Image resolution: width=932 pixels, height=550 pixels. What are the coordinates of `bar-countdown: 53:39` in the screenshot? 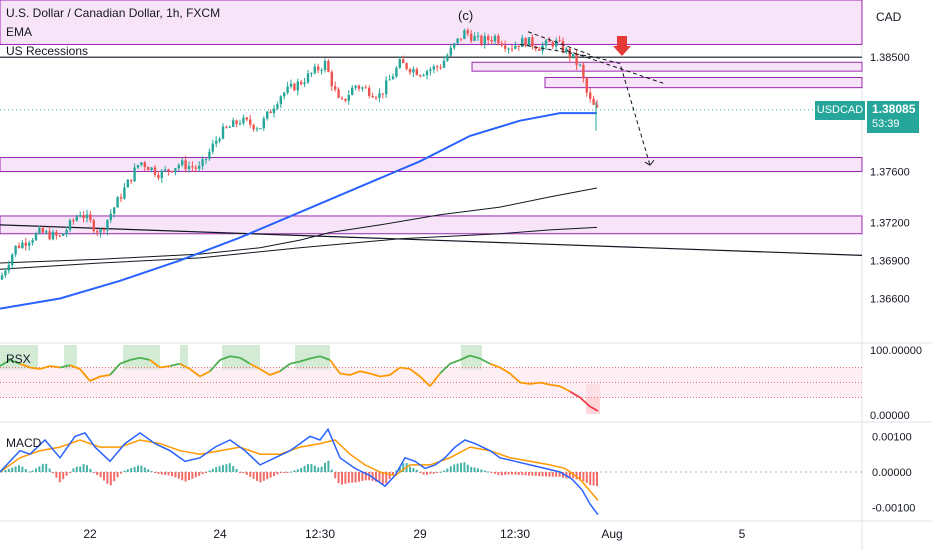 It's located at (886, 124).